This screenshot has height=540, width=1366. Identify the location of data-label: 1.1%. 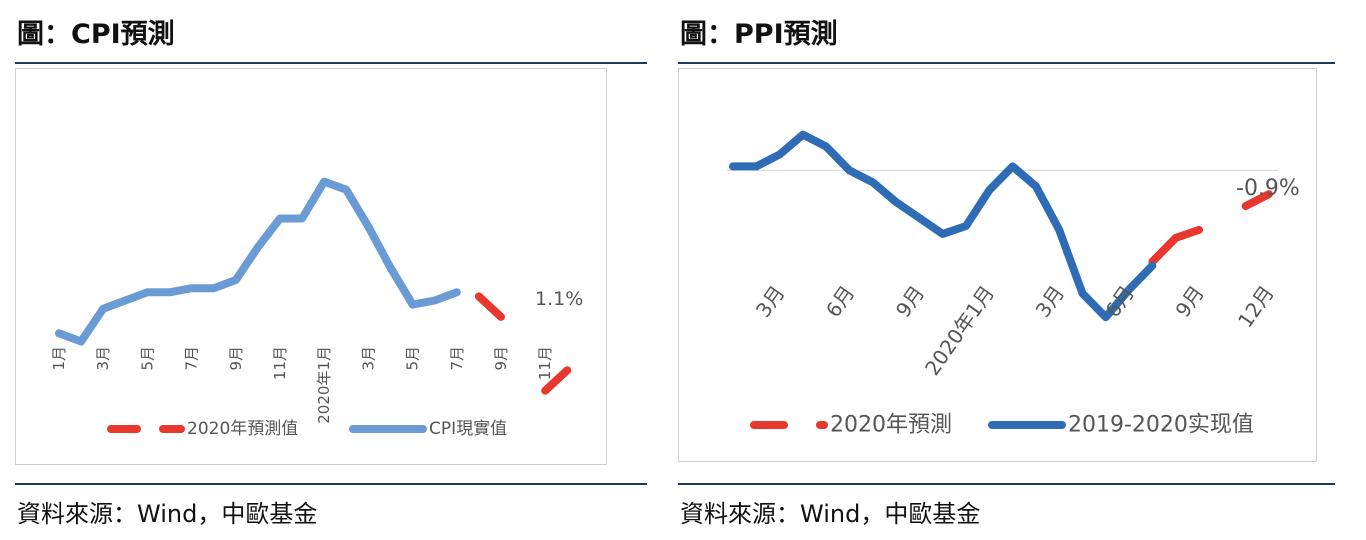
(559, 299).